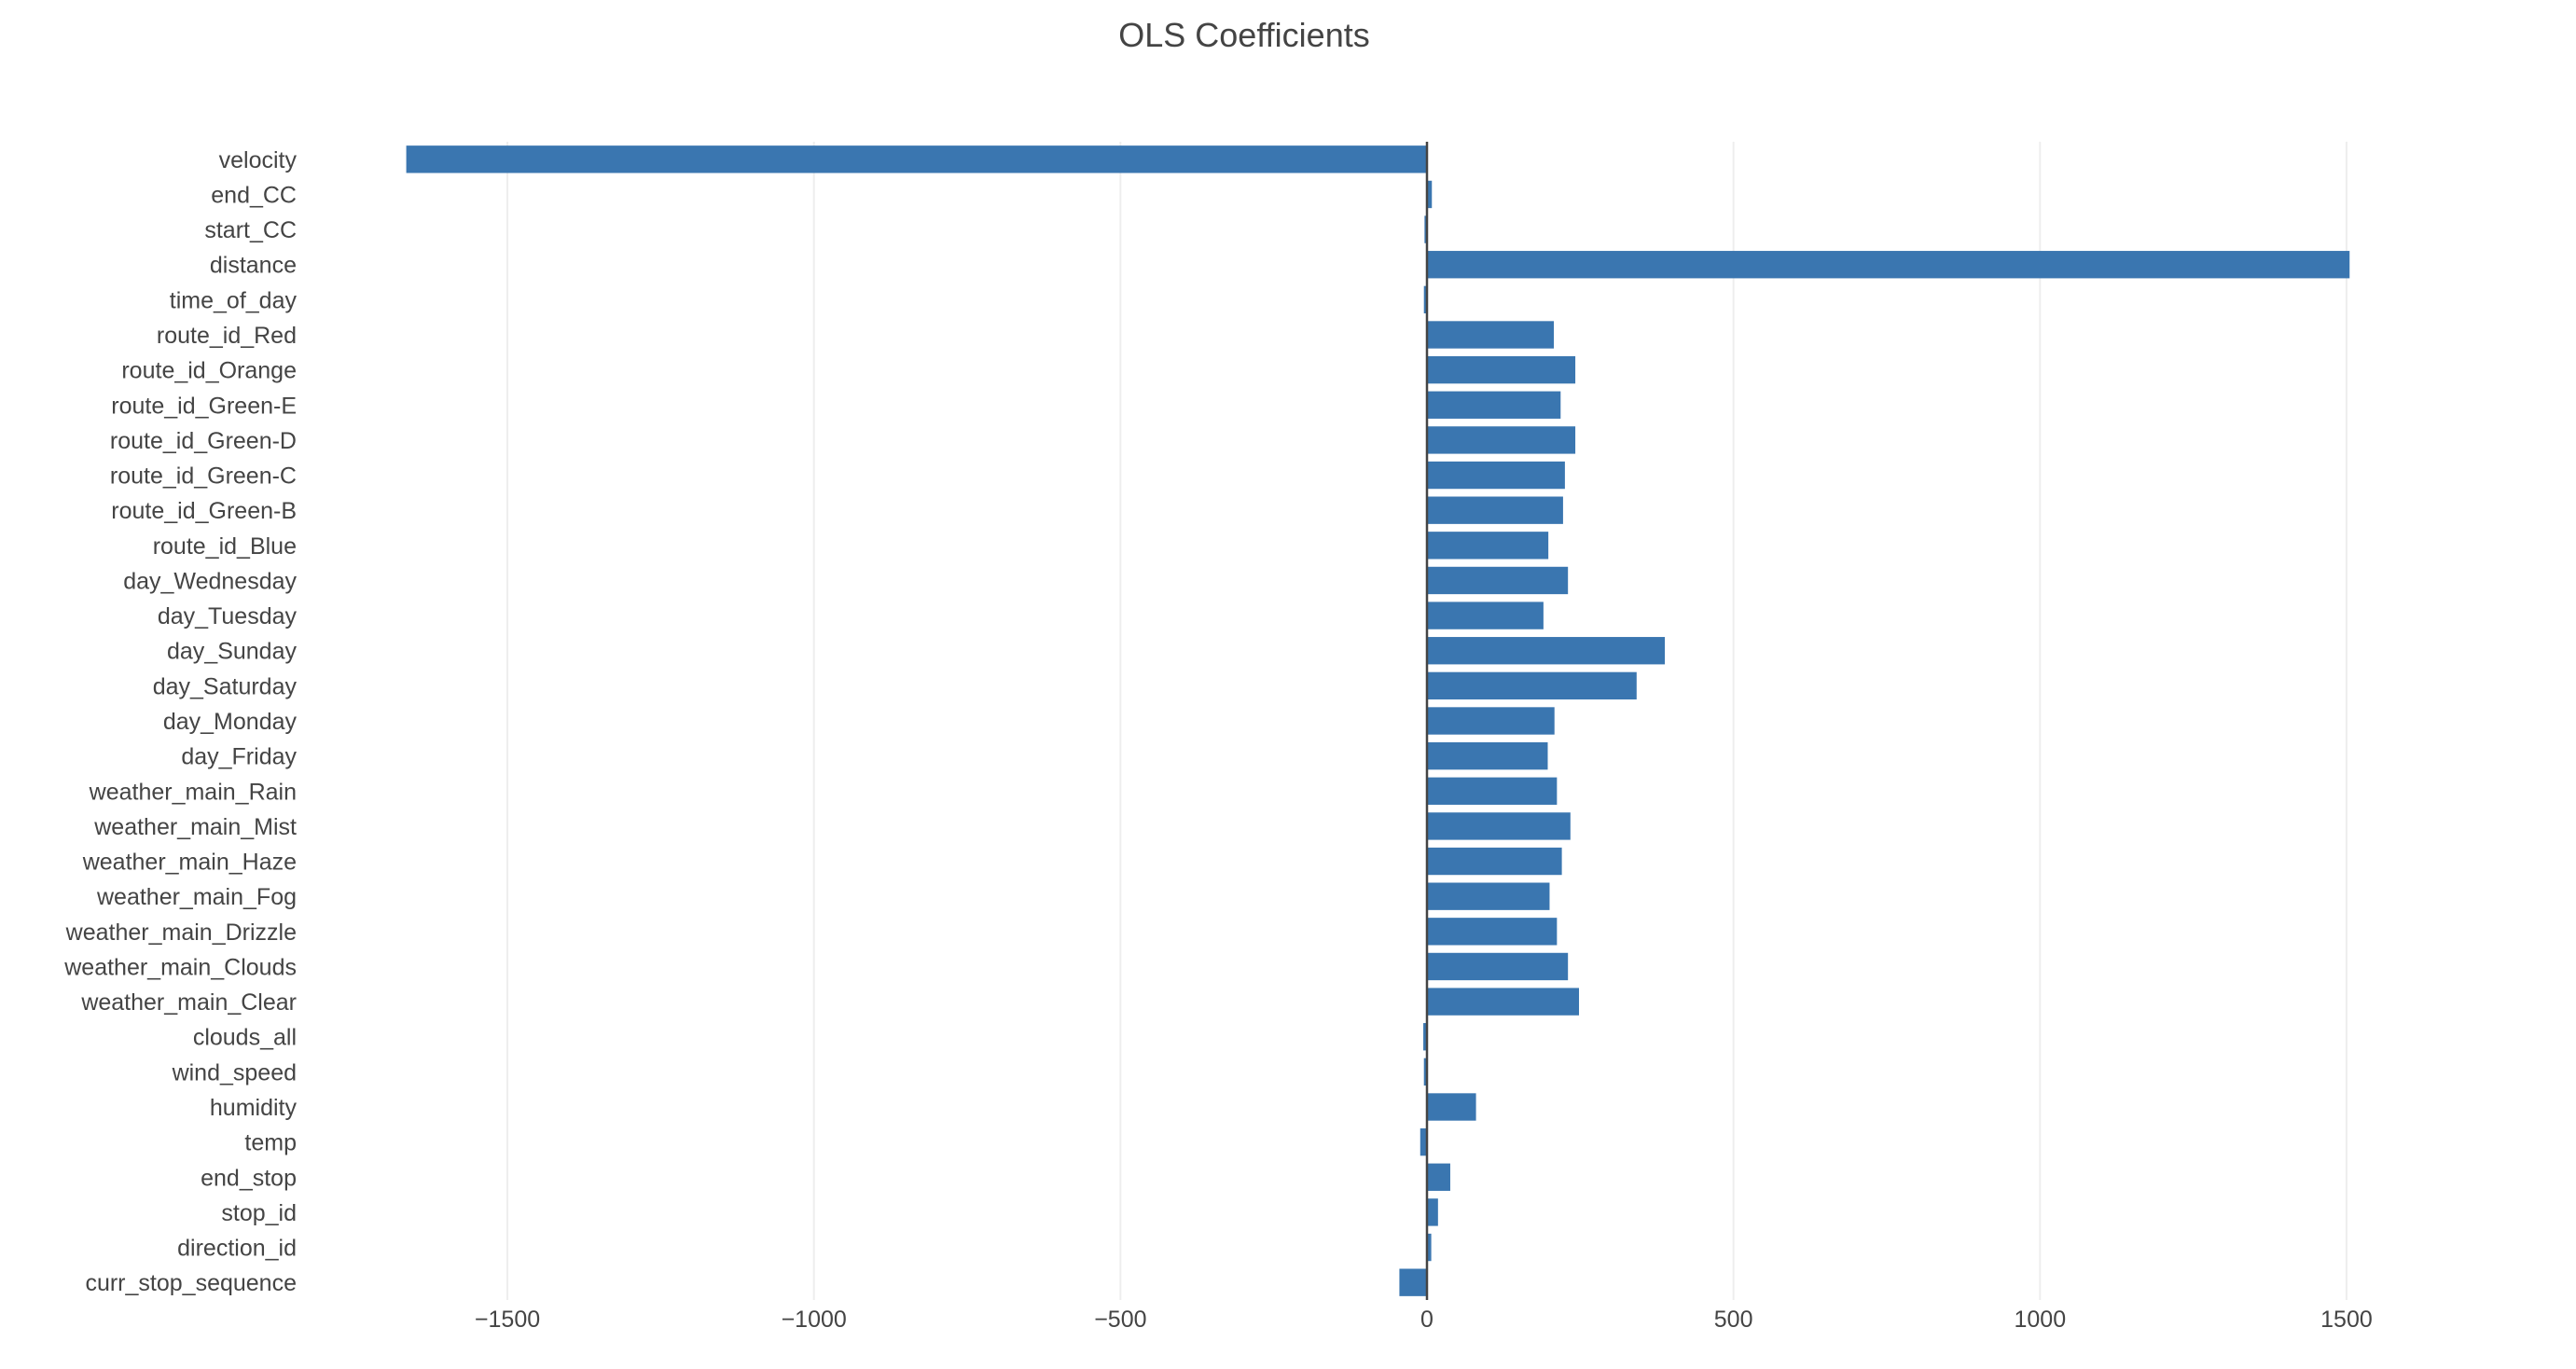 The height and width of the screenshot is (1369, 2576). What do you see at coordinates (234, 300) in the screenshot?
I see `y-tick-label: time_of_day` at bounding box center [234, 300].